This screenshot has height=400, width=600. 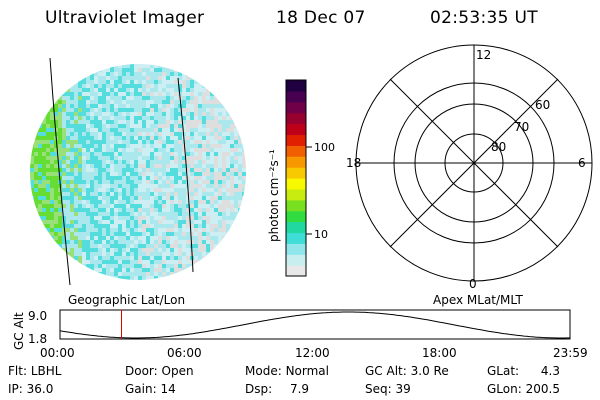 I want to click on param-value: LBHL, so click(x=46, y=371).